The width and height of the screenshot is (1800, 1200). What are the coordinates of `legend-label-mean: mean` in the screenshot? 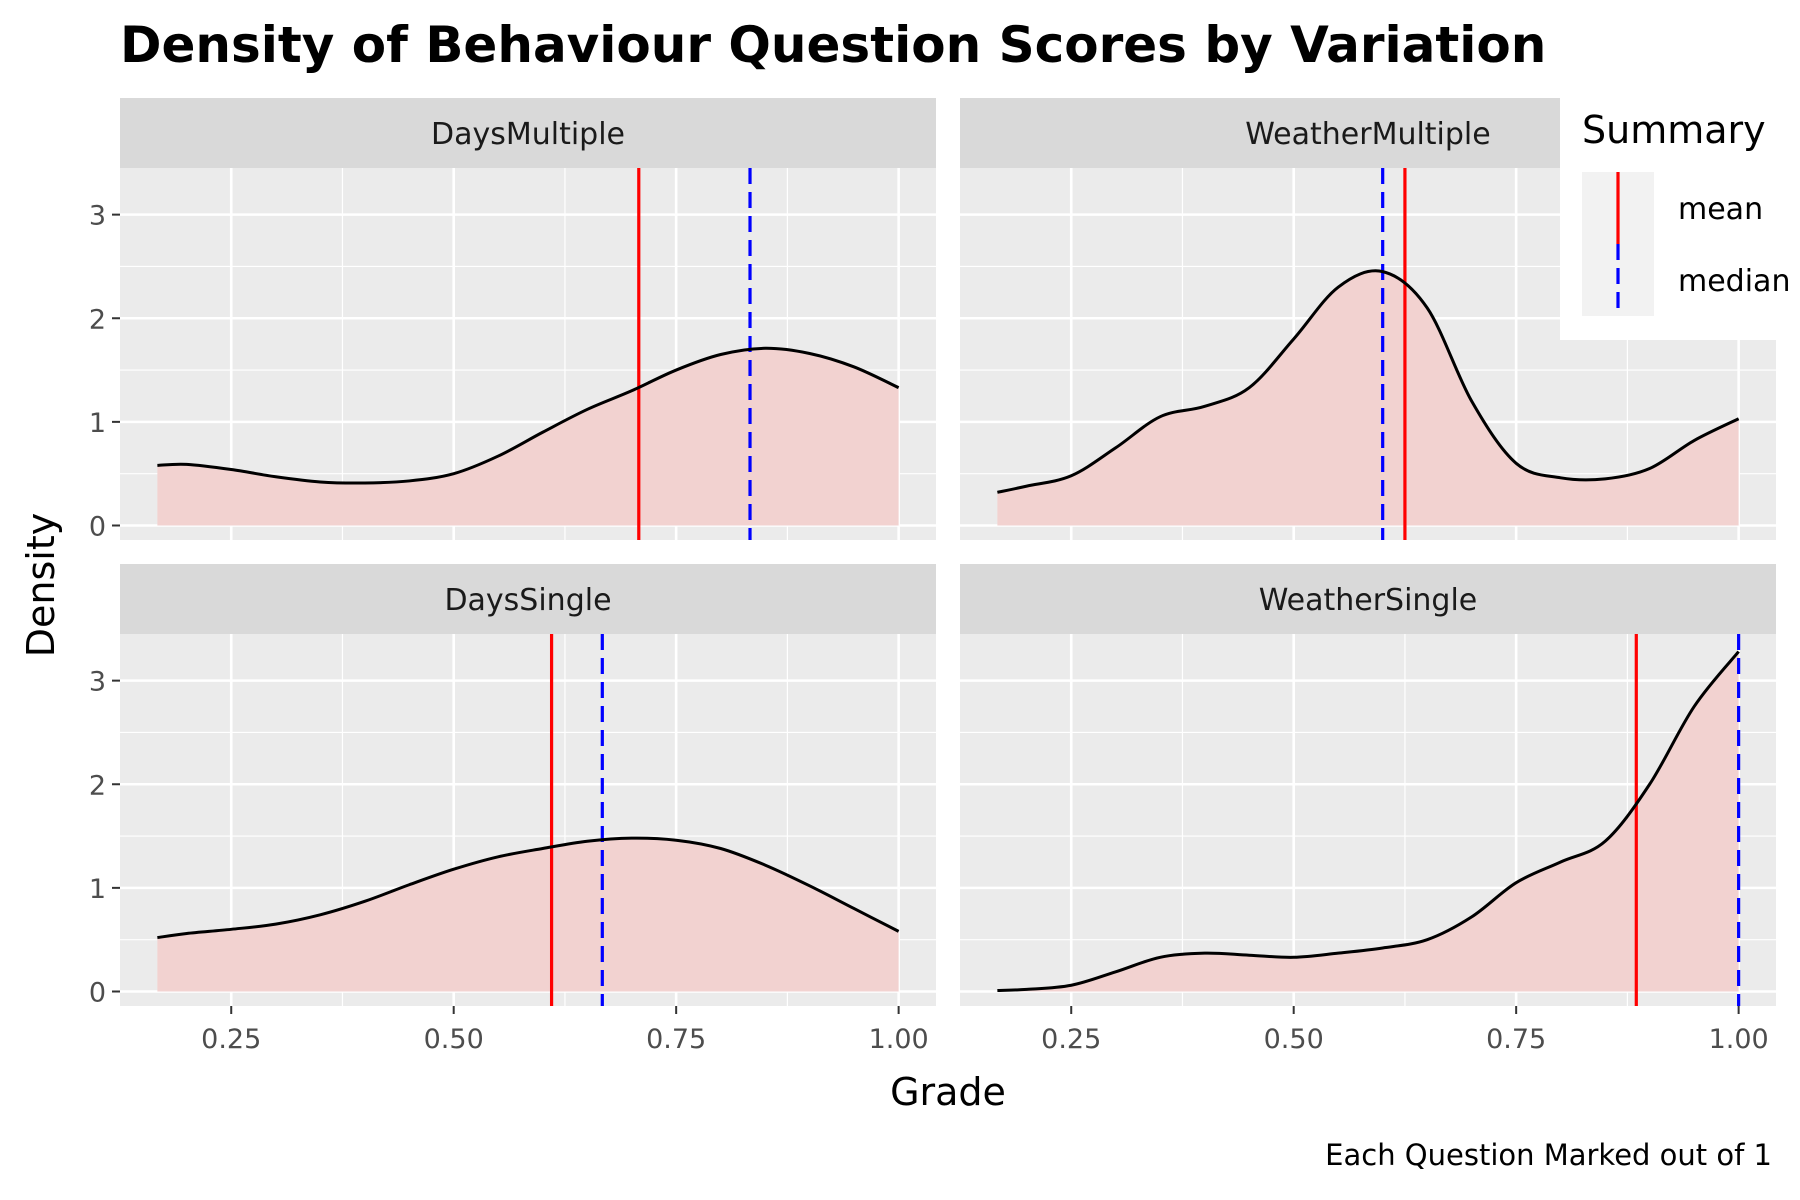 It's located at (1720, 209).